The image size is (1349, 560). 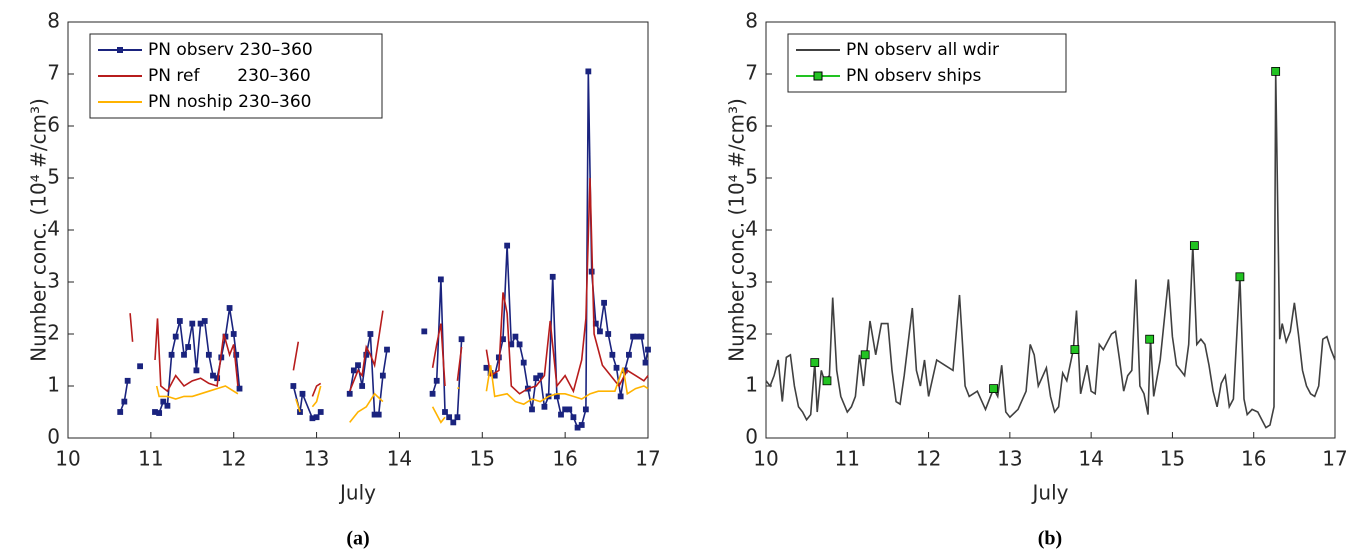 I want to click on legend-label: PN observ 230–360, so click(x=230, y=50).